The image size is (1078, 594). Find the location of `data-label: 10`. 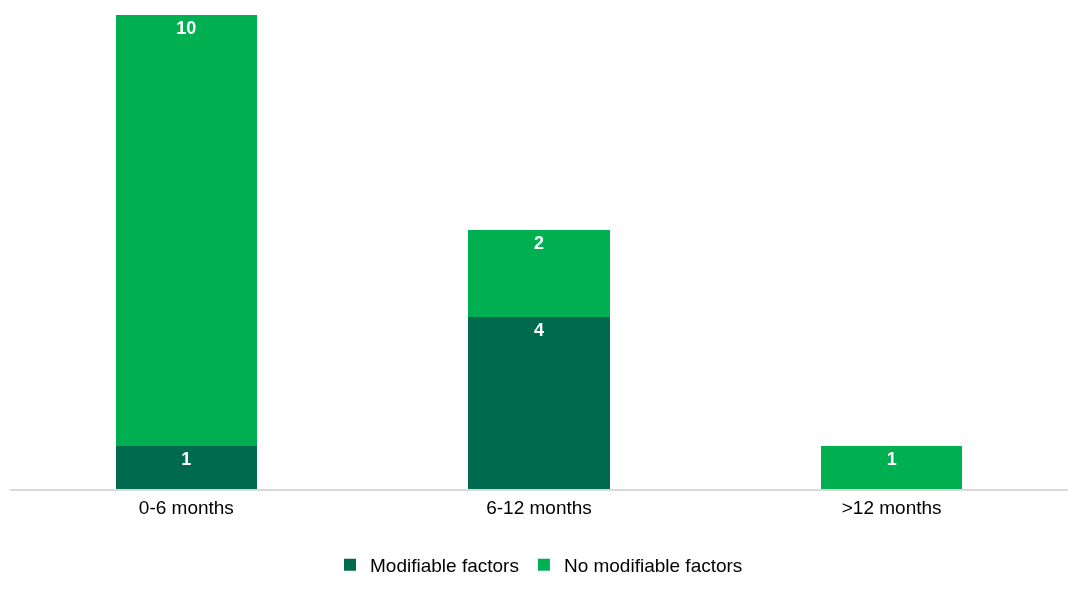

data-label: 10 is located at coordinates (186, 28).